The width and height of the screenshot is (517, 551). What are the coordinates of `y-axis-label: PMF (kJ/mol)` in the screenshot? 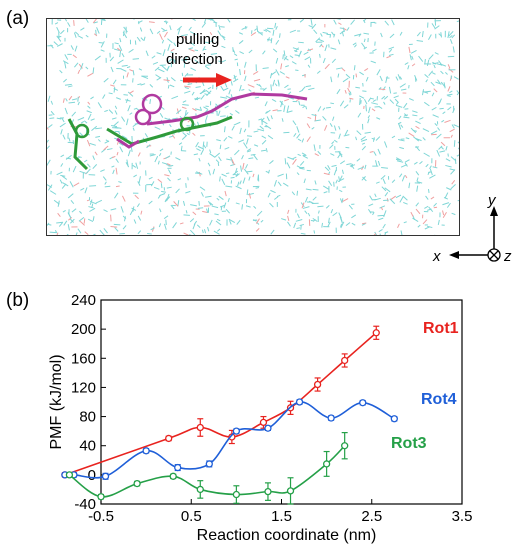 It's located at (56, 401).